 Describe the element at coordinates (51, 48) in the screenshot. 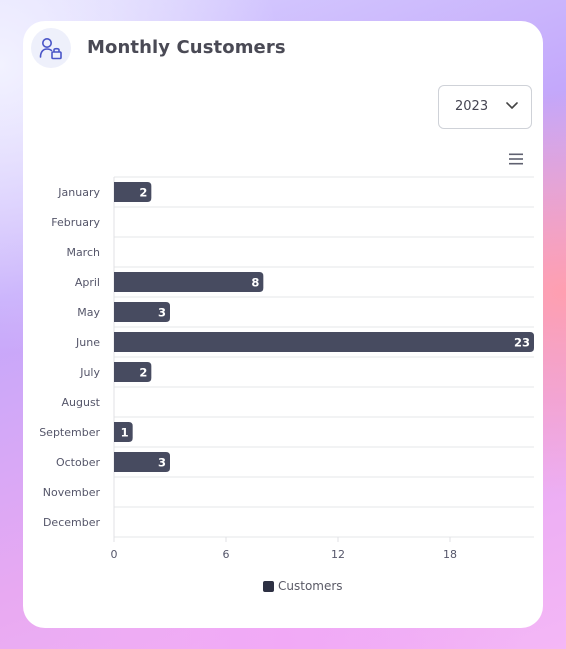

I see `user-lock-icon` at that location.